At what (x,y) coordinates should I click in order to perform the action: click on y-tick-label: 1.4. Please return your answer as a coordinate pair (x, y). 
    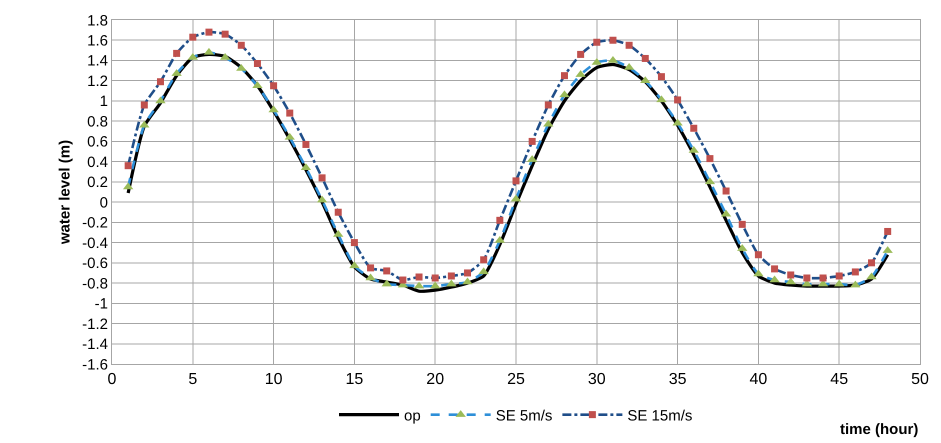
    Looking at the image, I should click on (97, 61).